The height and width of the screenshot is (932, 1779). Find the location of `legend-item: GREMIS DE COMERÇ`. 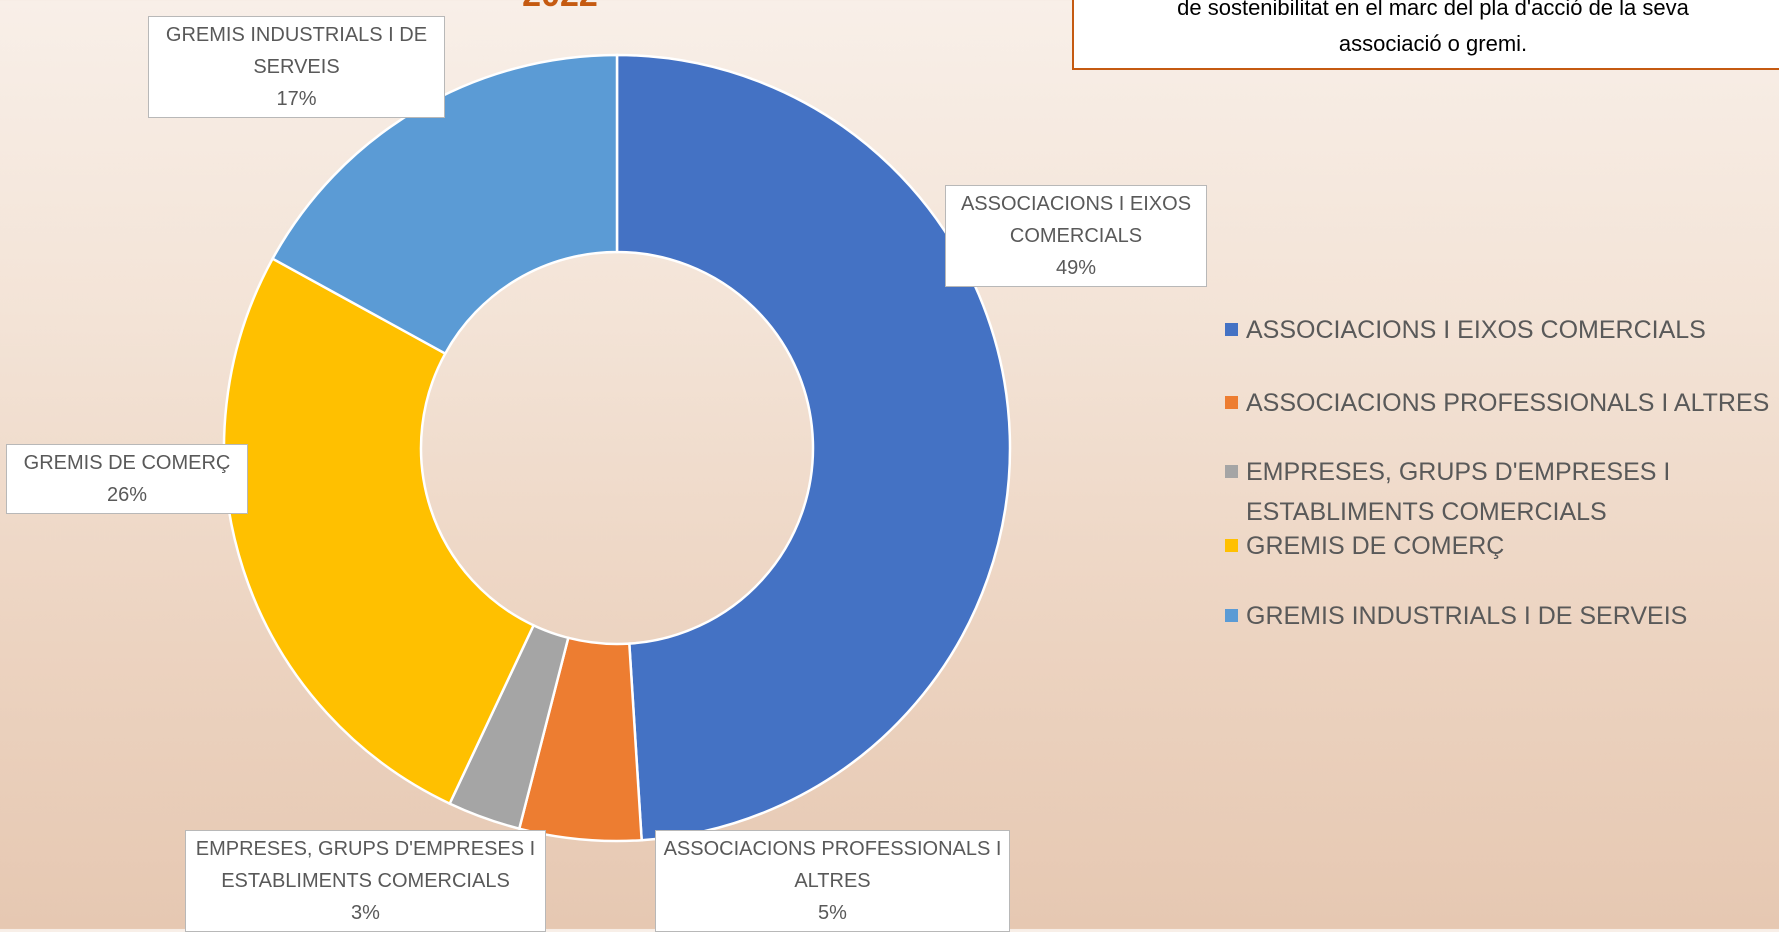

legend-item: GREMIS DE COMERÇ is located at coordinates (1502, 546).